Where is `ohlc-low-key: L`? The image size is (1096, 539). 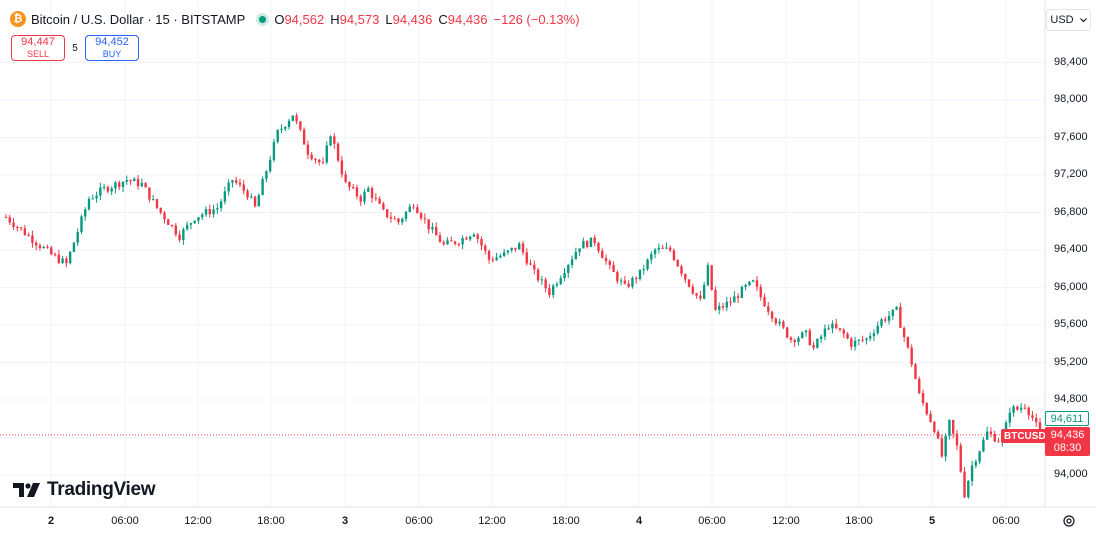
ohlc-low-key: L is located at coordinates (389, 19).